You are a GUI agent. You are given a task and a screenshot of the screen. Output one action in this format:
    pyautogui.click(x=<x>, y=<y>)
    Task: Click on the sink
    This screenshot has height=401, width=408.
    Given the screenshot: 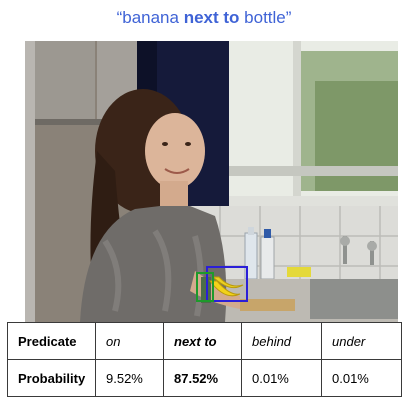 What is the action you would take?
    pyautogui.click(x=354, y=299)
    